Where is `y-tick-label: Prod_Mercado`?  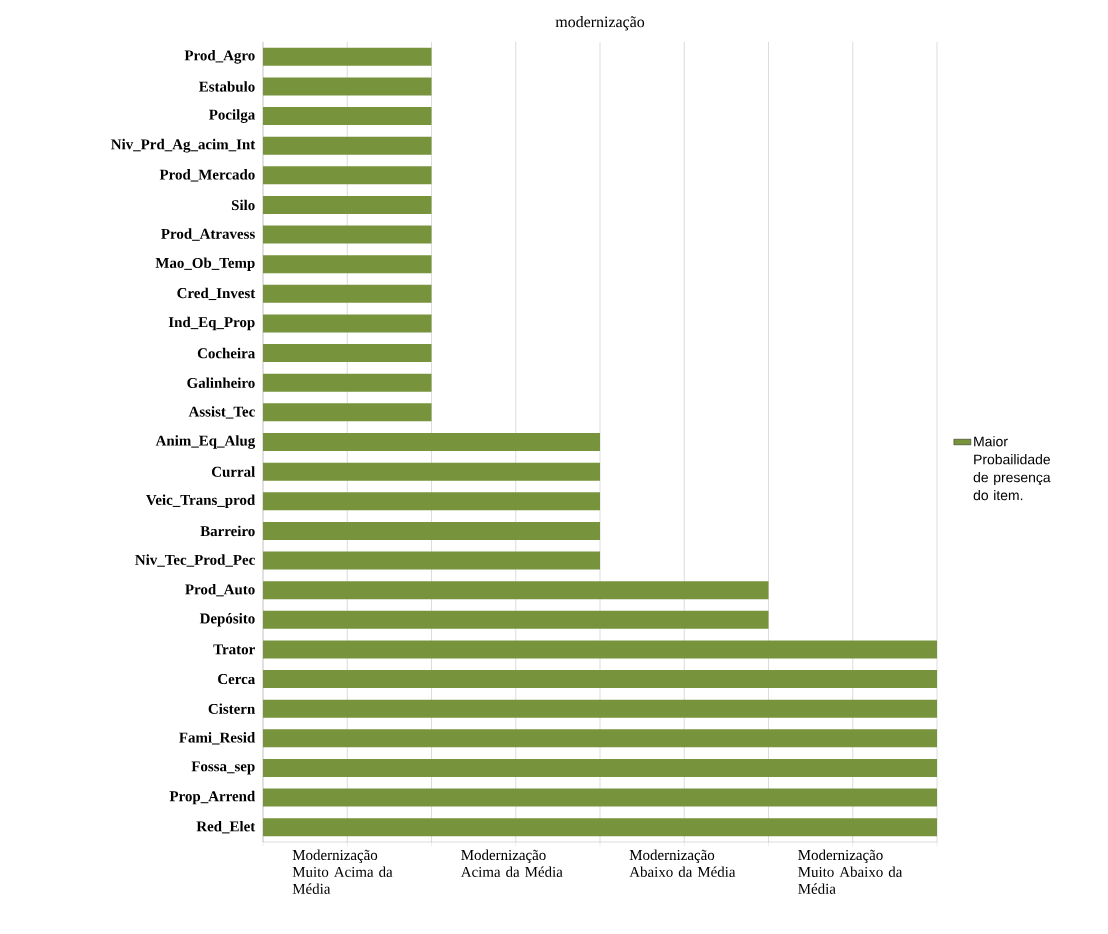 y-tick-label: Prod_Mercado is located at coordinates (207, 175).